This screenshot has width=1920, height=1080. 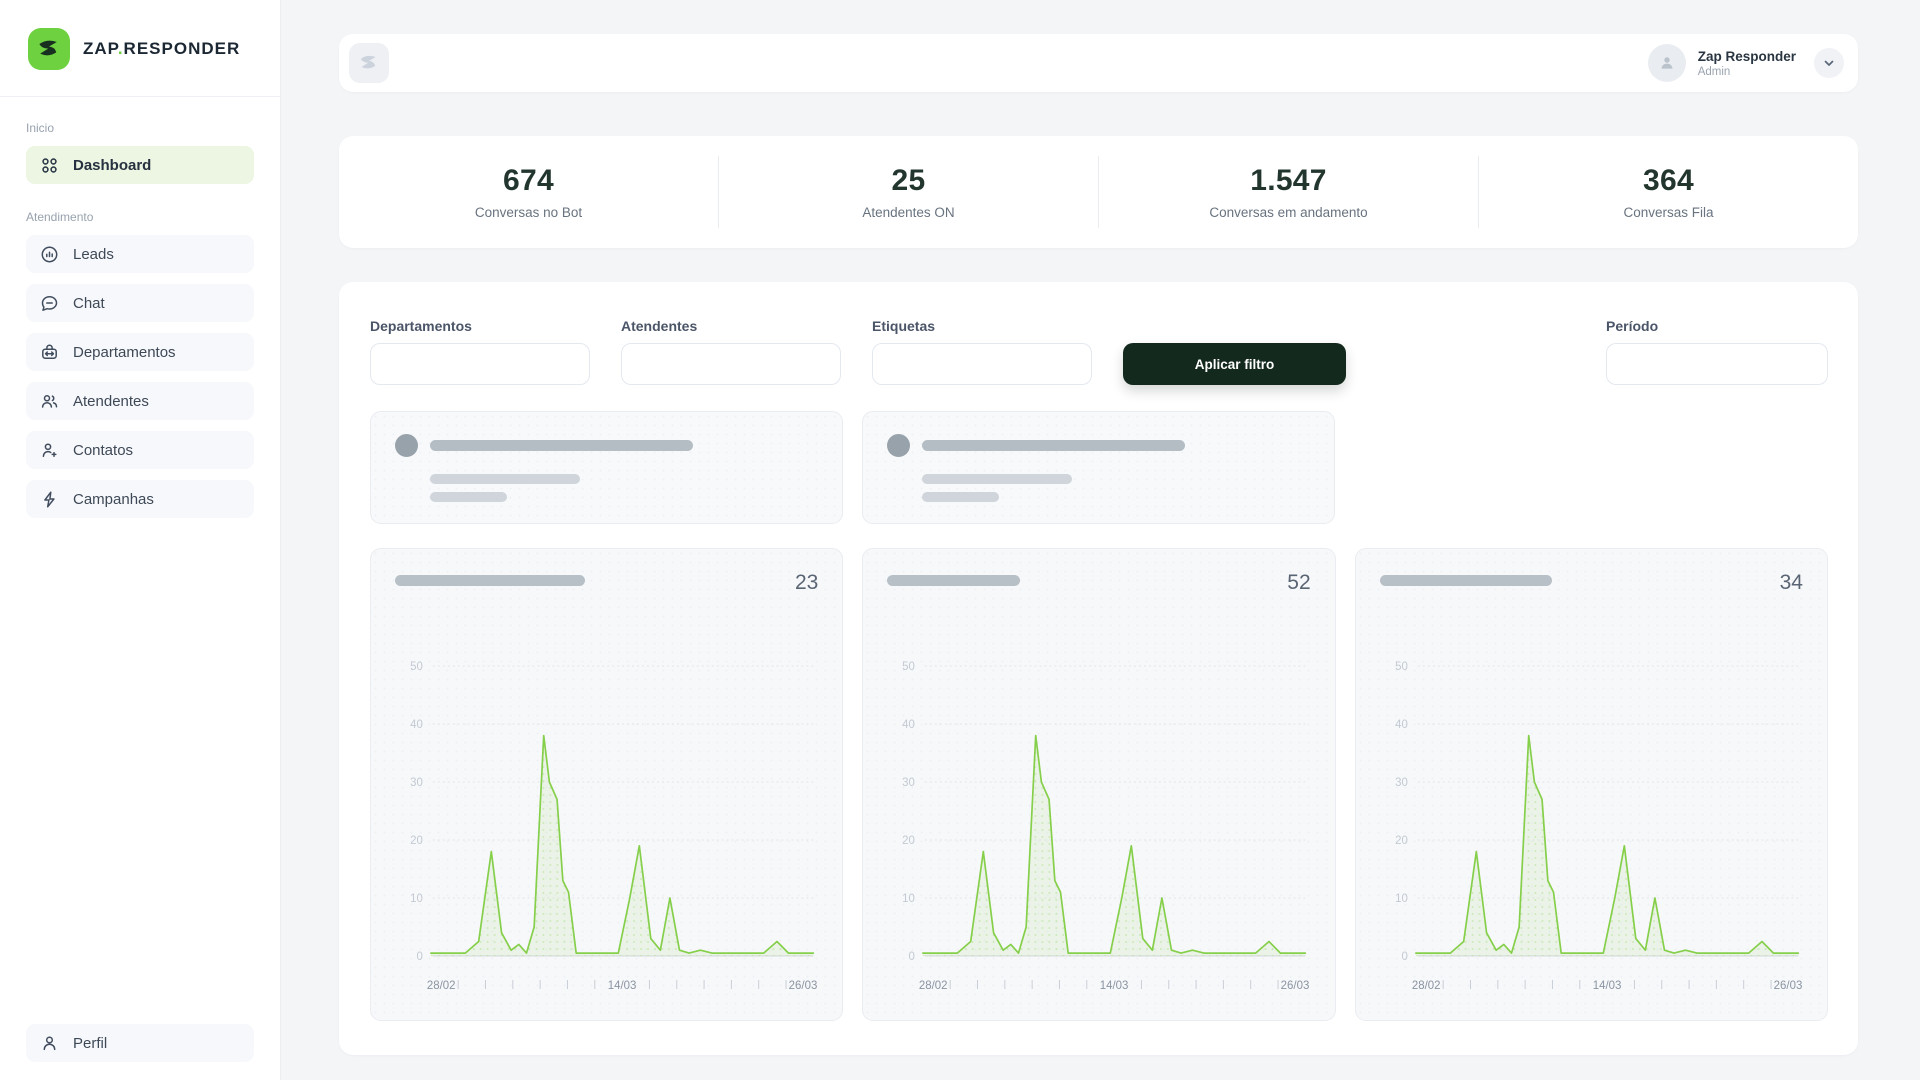 I want to click on sidebar-item-label: Atendentes, so click(x=111, y=401).